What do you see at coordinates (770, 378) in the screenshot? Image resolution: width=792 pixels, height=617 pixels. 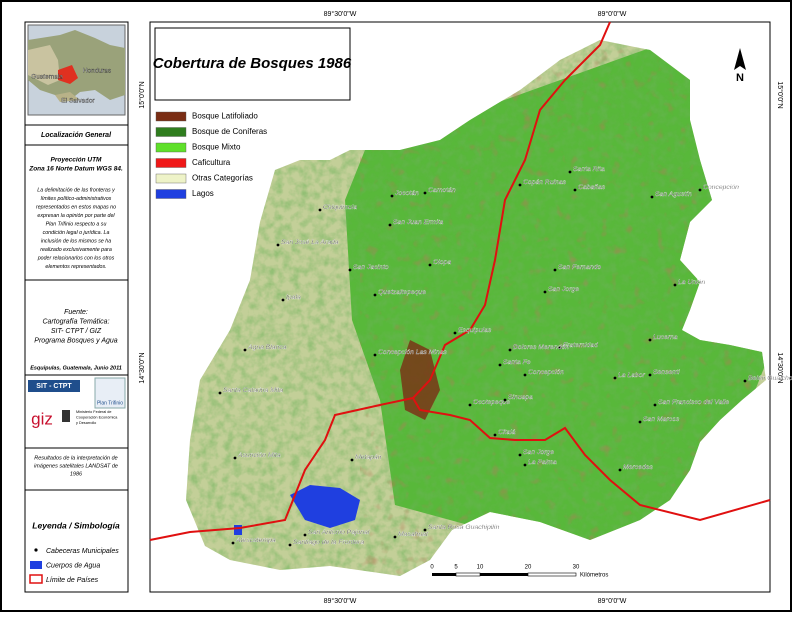 I see `town-label: Belén Gualcho` at bounding box center [770, 378].